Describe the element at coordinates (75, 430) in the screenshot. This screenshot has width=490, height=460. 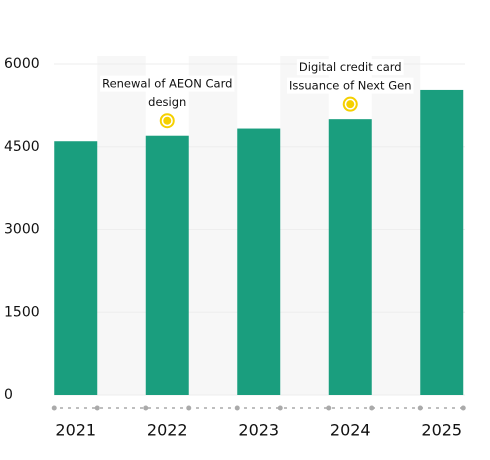
I see `x-tick-label: 2021` at that location.